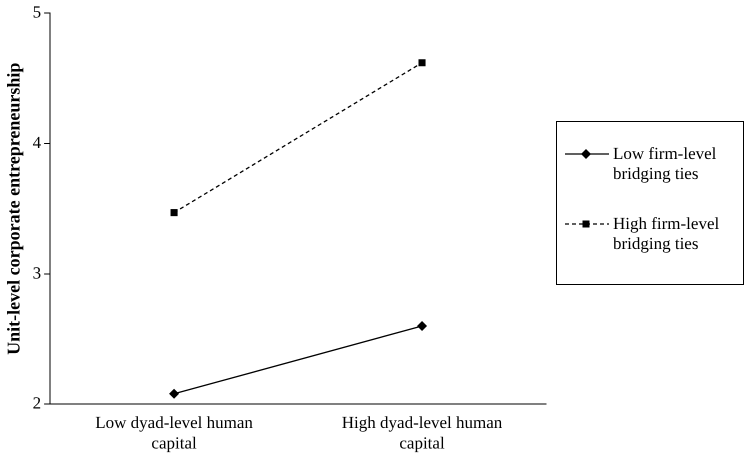 The width and height of the screenshot is (752, 457). Describe the element at coordinates (37, 12) in the screenshot. I see `y-tick-label: 5` at that location.